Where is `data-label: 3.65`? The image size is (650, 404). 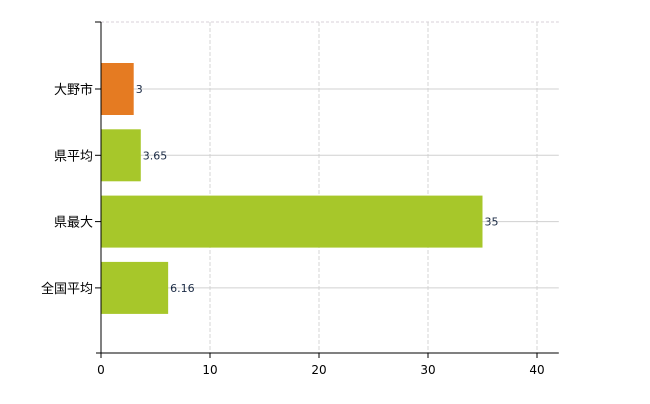 data-label: 3.65 is located at coordinates (155, 155).